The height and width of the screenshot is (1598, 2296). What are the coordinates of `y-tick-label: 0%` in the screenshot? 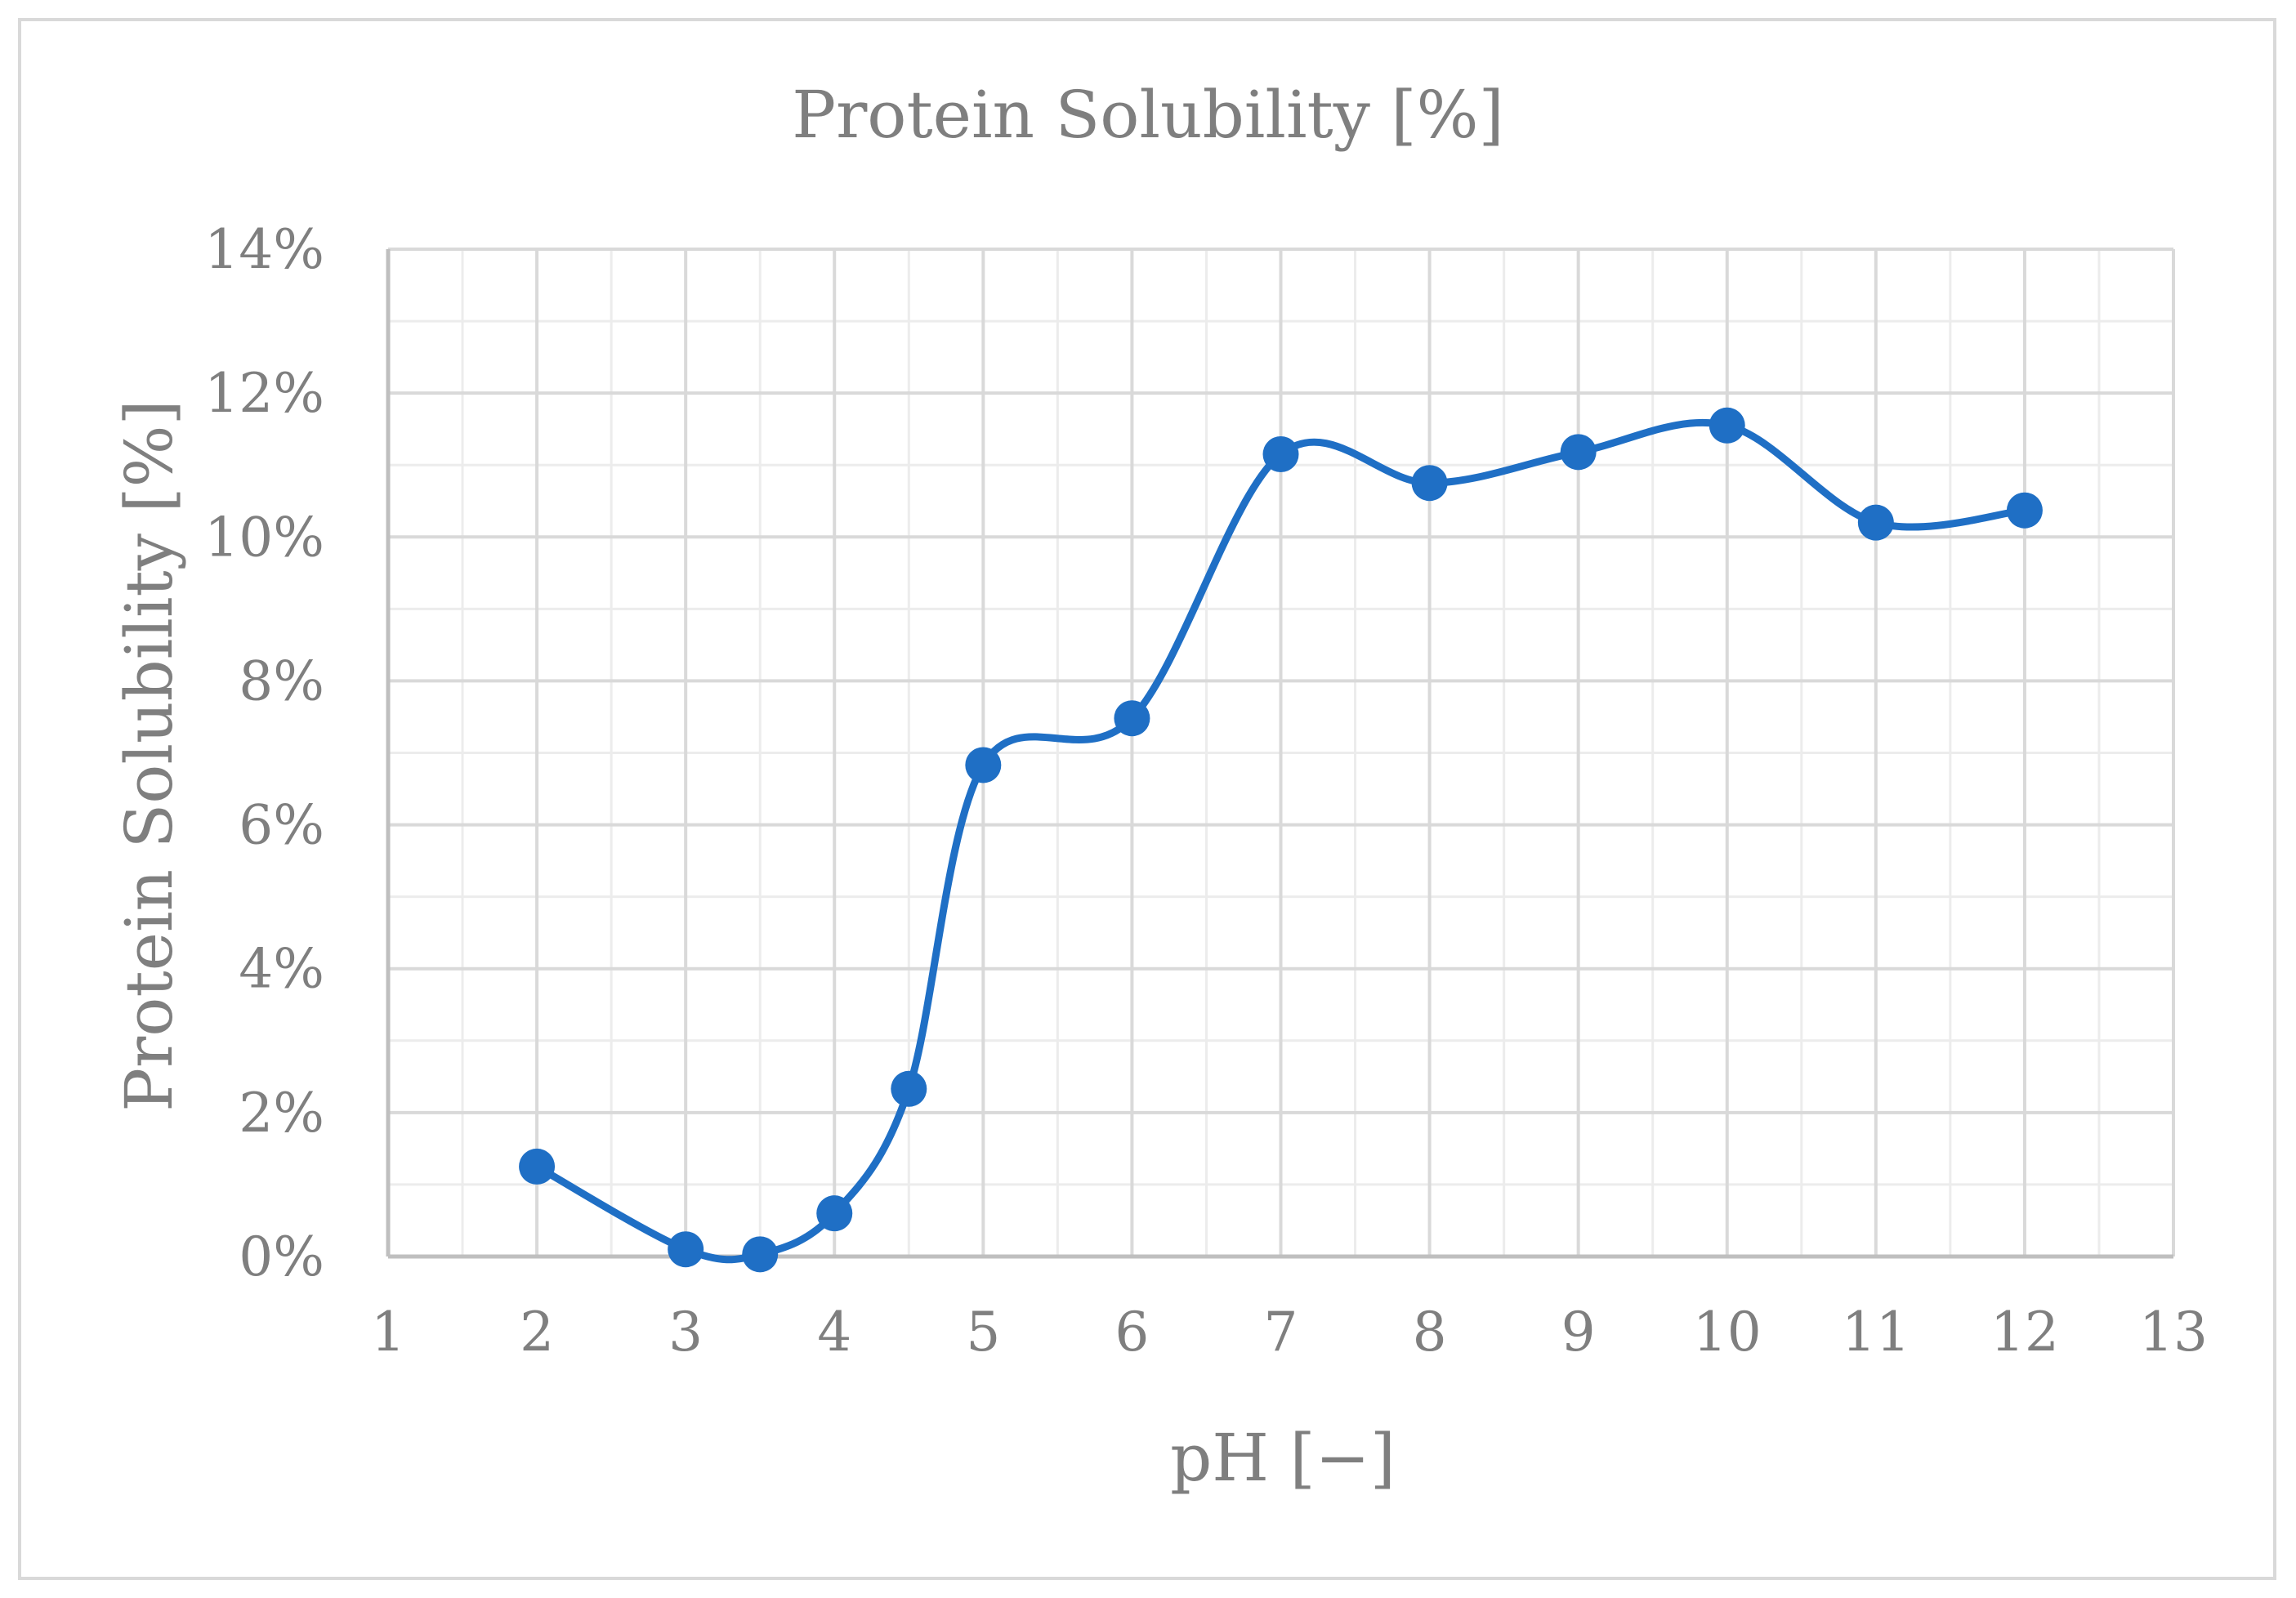 It's located at (281, 1256).